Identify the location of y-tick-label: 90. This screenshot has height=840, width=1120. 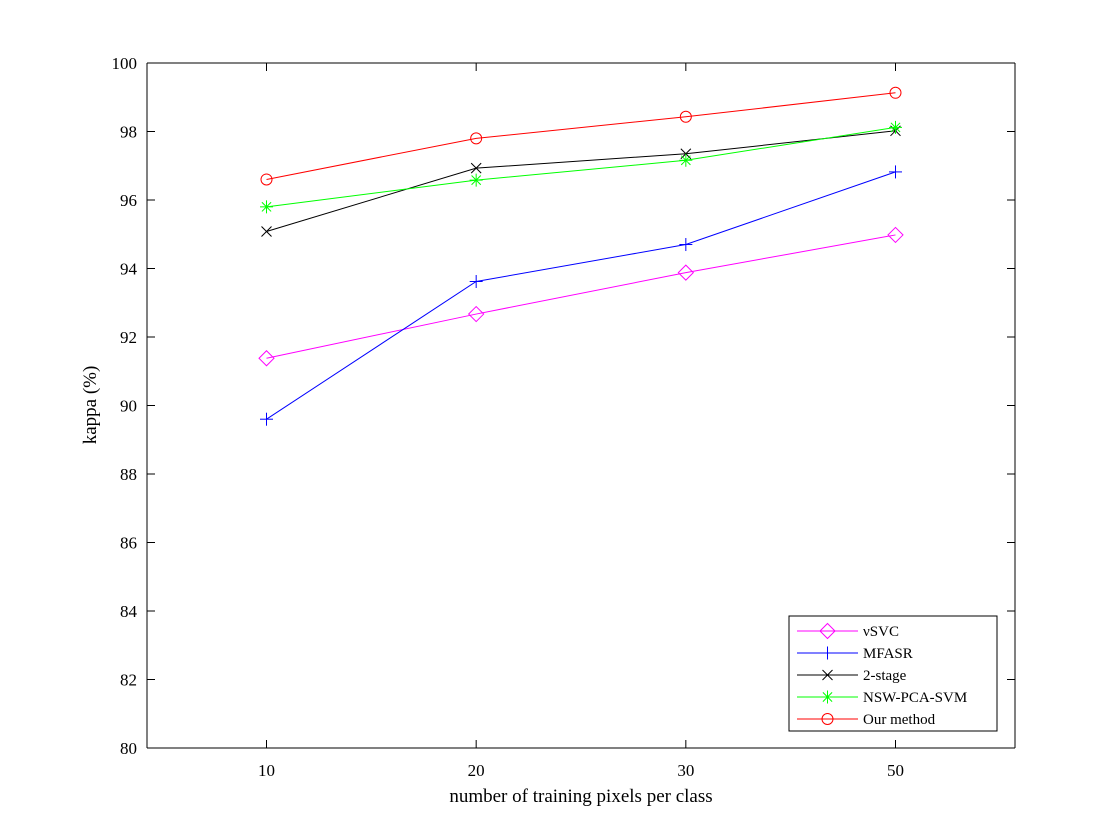
(128, 406).